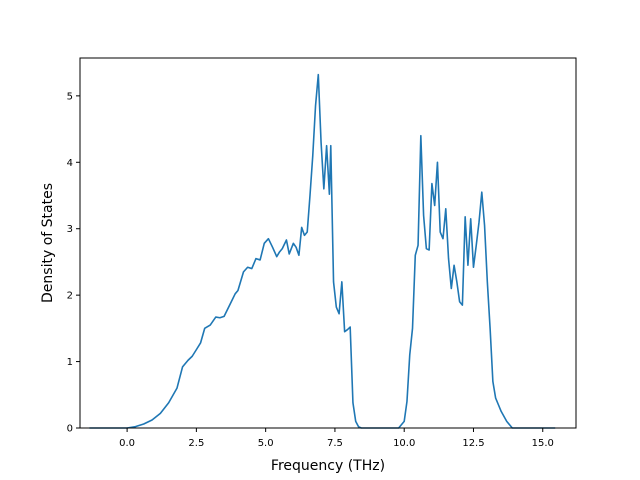 Image resolution: width=640 pixels, height=480 pixels. I want to click on y-tick-label: 2, so click(70, 296).